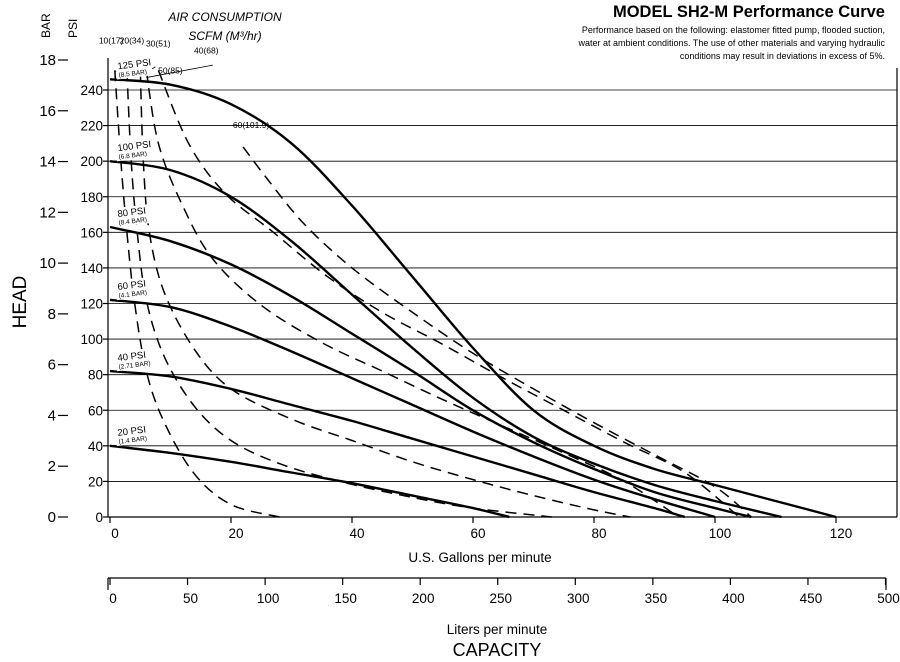 The width and height of the screenshot is (900, 662). I want to click on pressure-curve-label-3: 60 PSI(4.1 BAR), so click(133, 288).